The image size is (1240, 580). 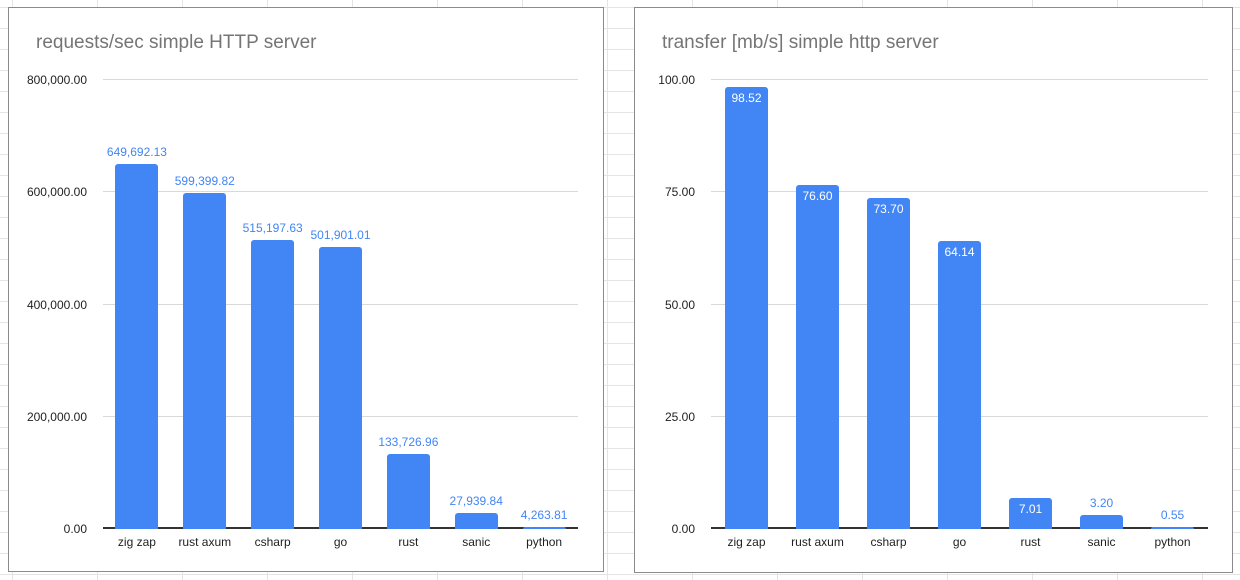 What do you see at coordinates (476, 304) in the screenshot?
I see `bar-slot: 27,939.84` at bounding box center [476, 304].